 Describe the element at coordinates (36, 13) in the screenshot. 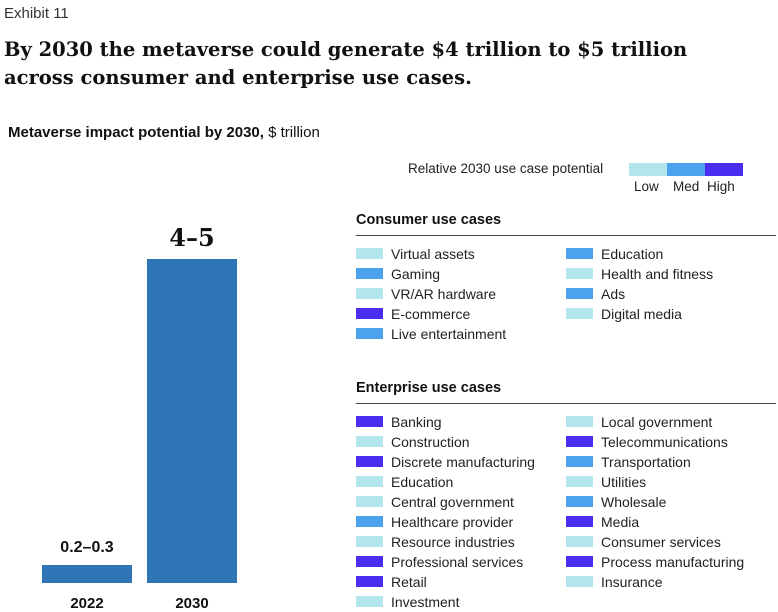

I see `exhibit-label: Exhibit 11` at that location.